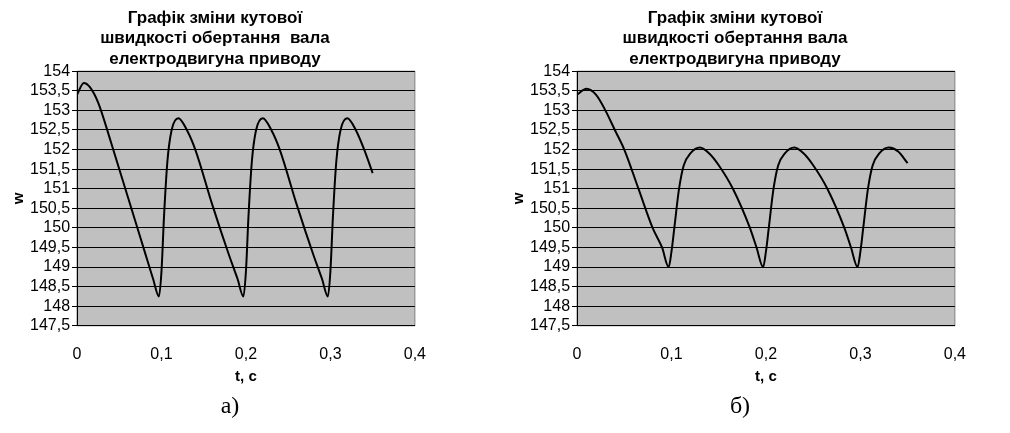  What do you see at coordinates (740, 405) in the screenshot?
I see `text: б)` at bounding box center [740, 405].